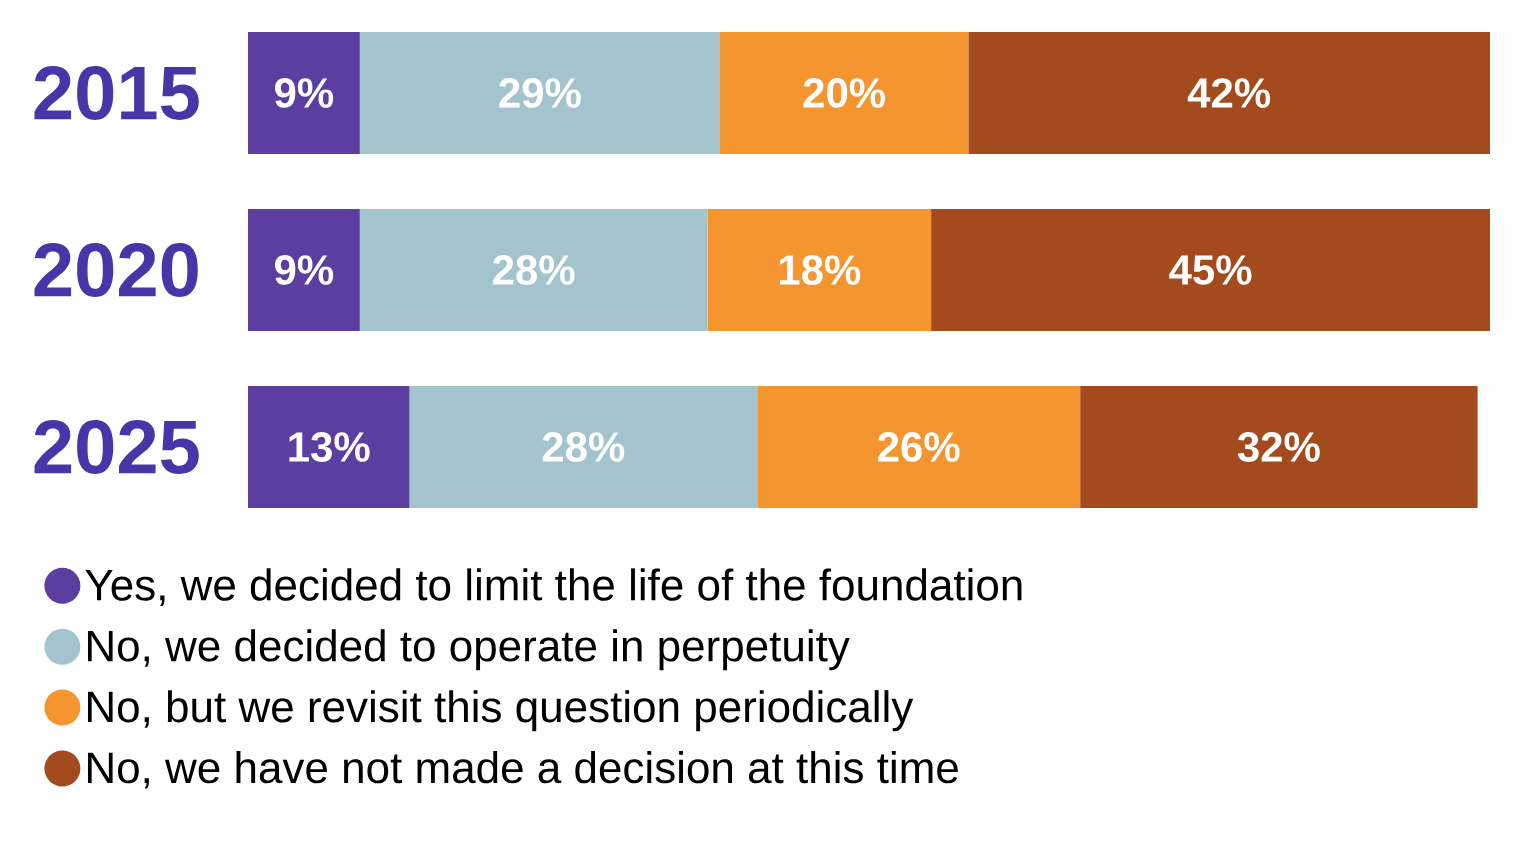  What do you see at coordinates (500, 711) in the screenshot?
I see `legend-label: No, but we revisit this question periodically` at bounding box center [500, 711].